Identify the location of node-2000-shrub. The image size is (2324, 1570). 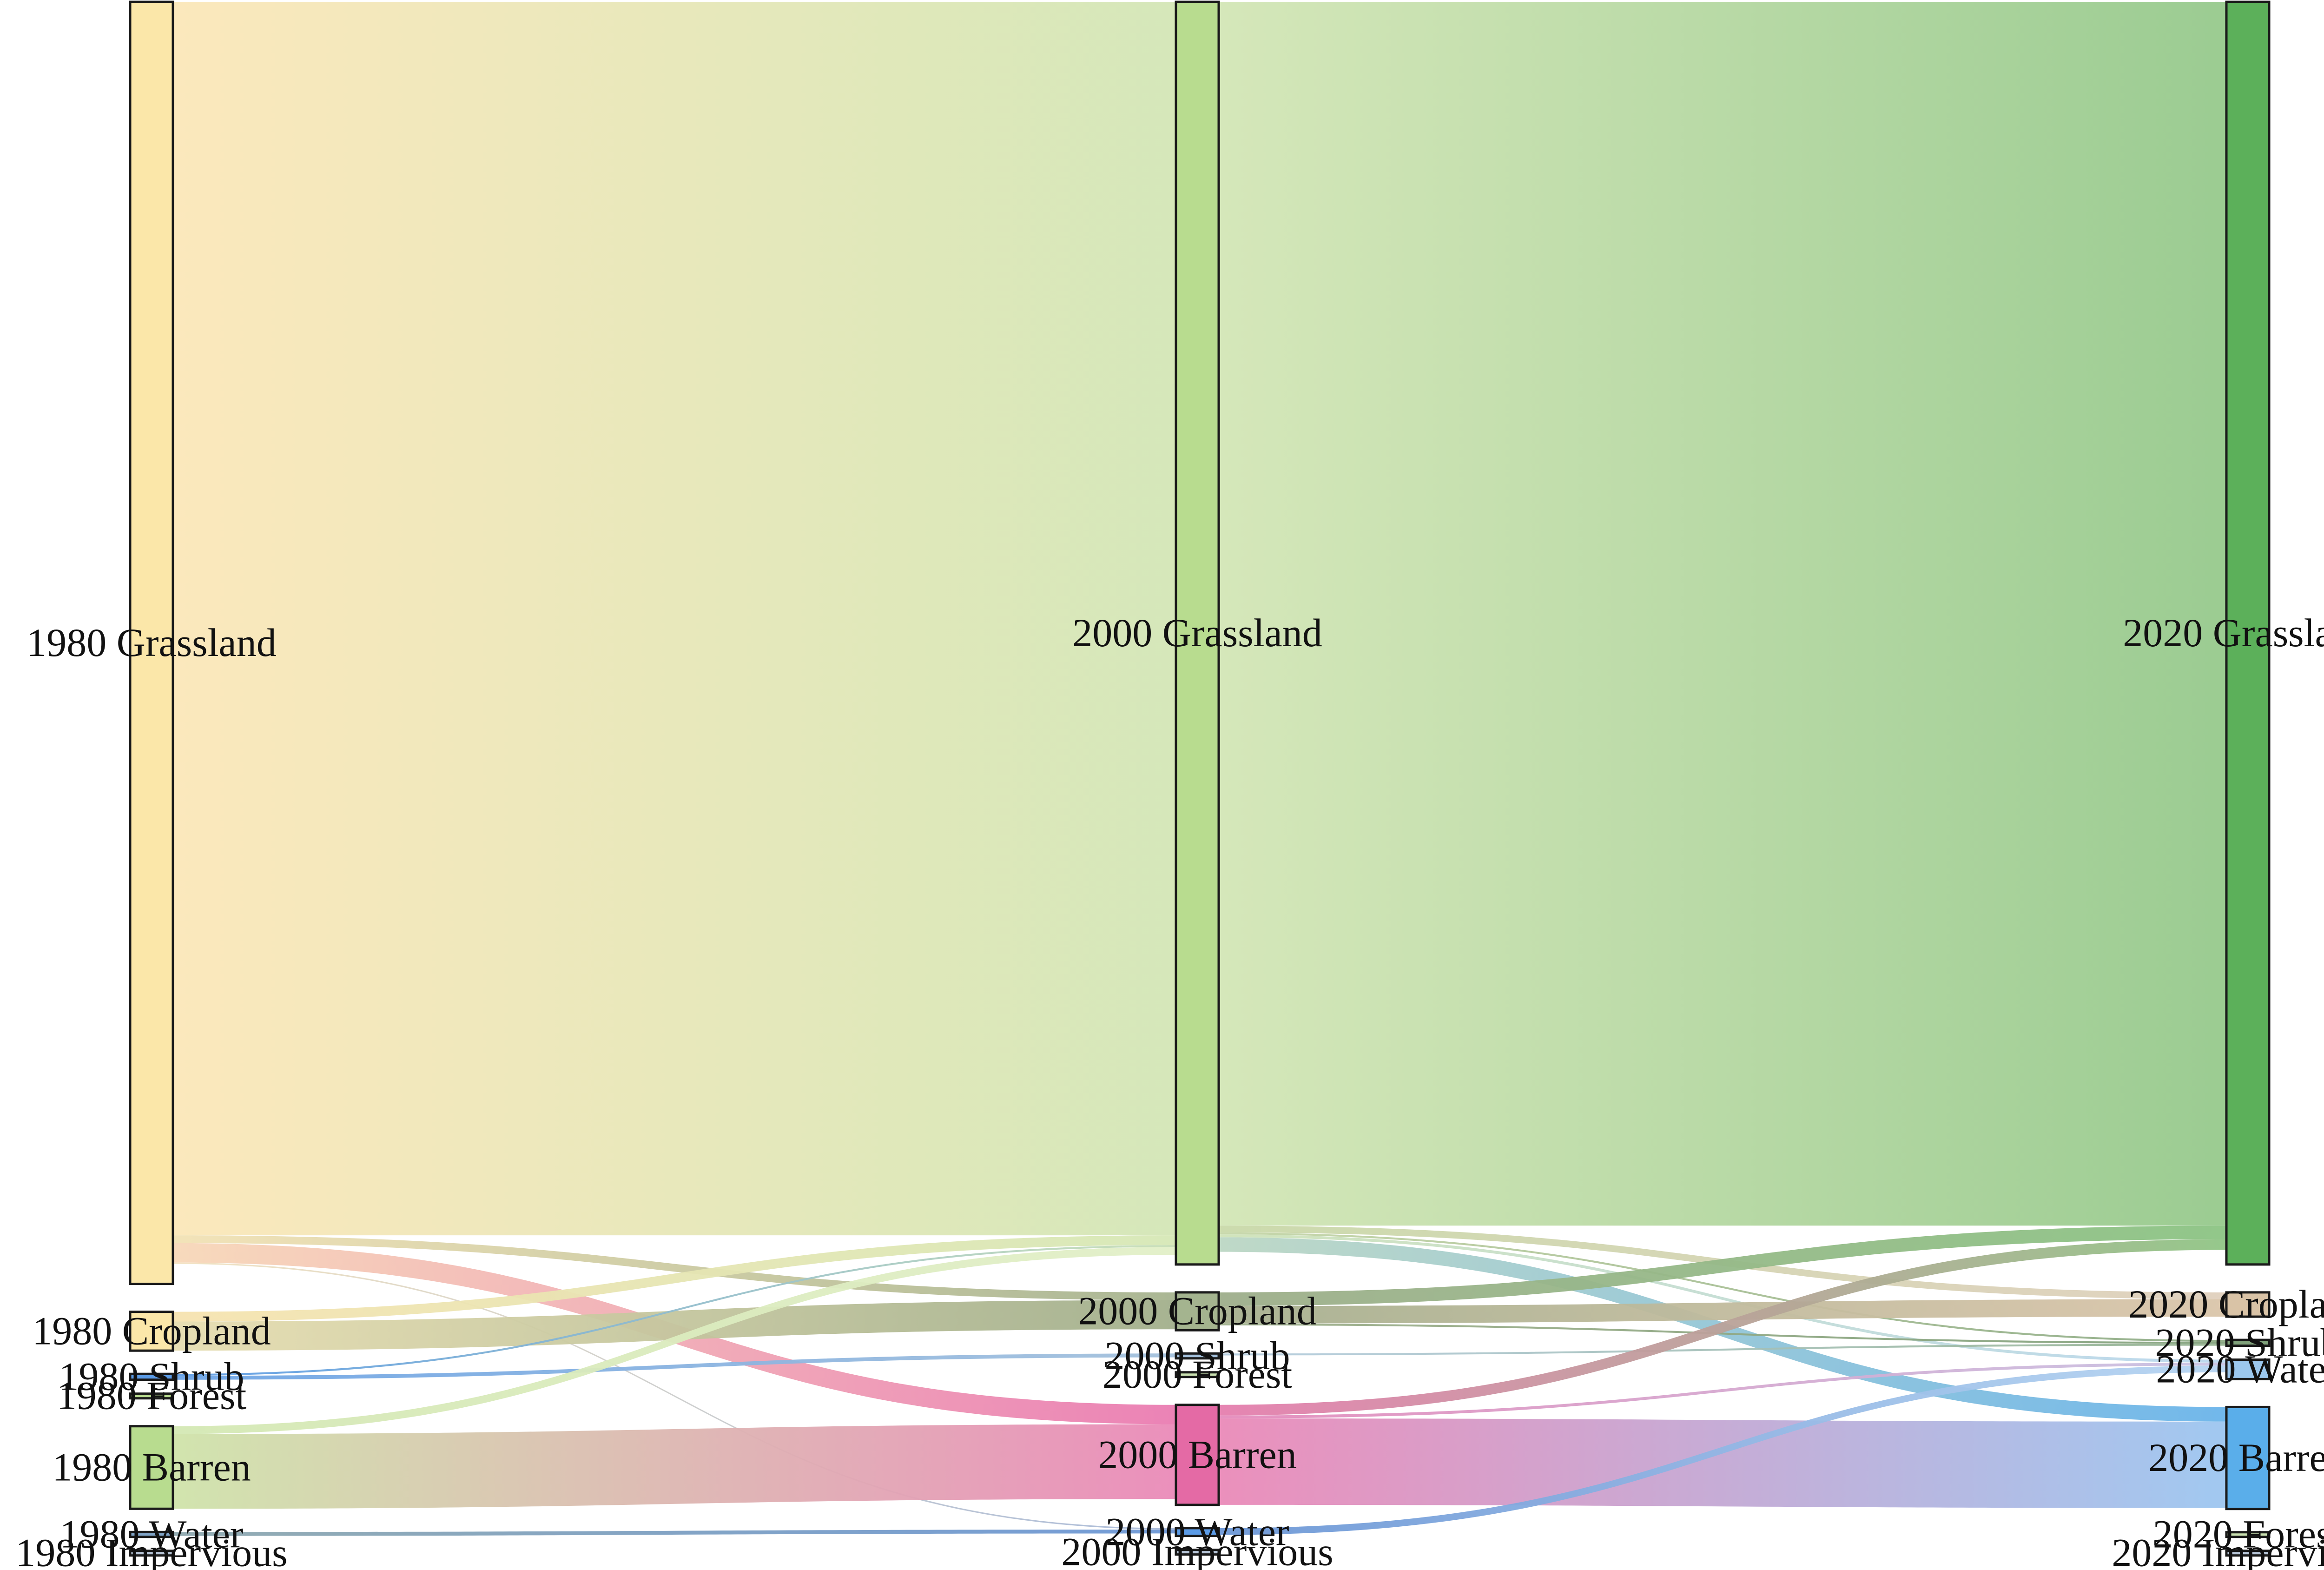
(1197, 1356).